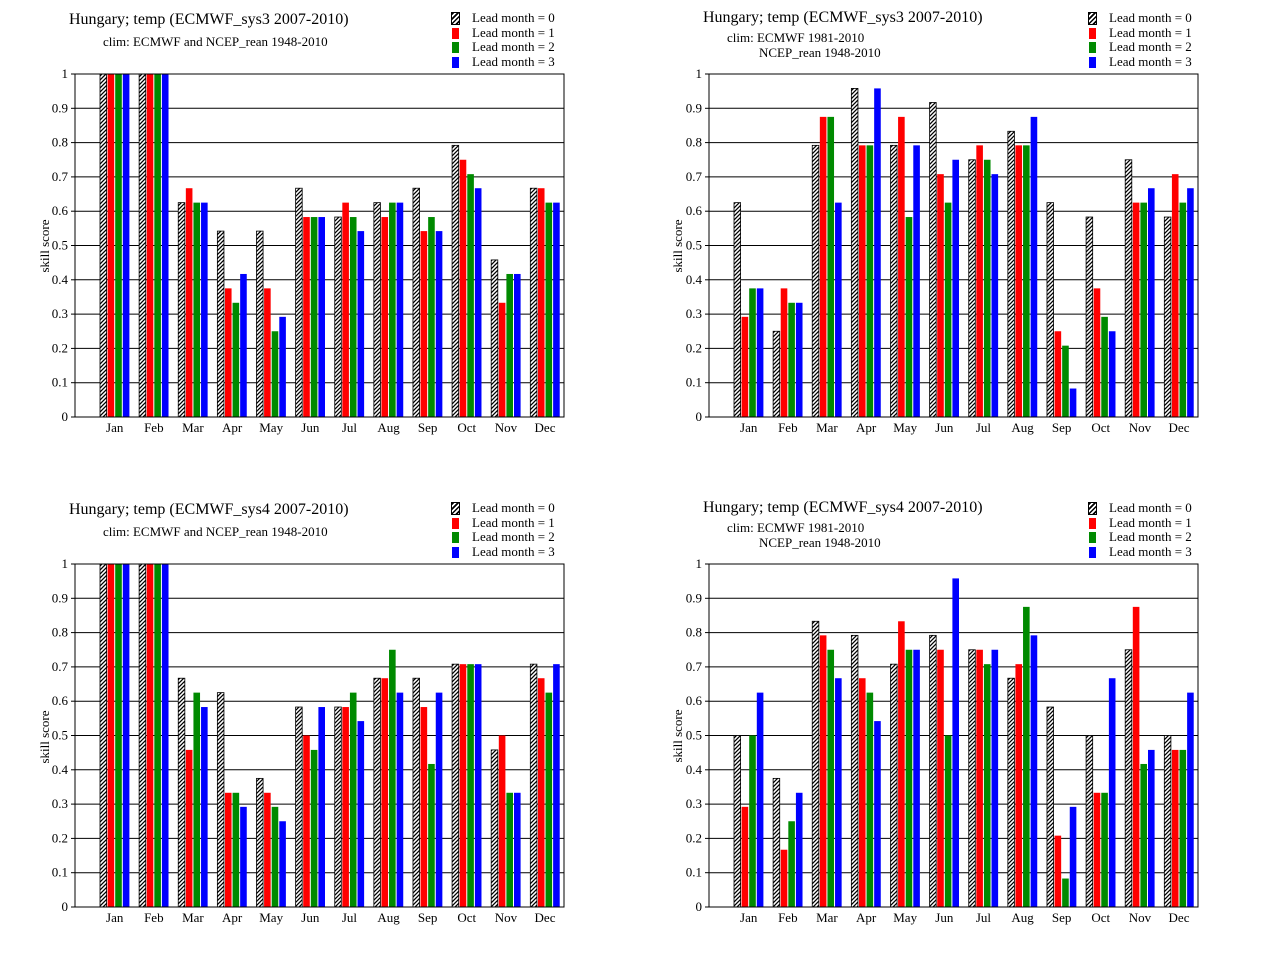 The image size is (1268, 980). What do you see at coordinates (694, 176) in the screenshot?
I see `y-tick-label: 0.7` at bounding box center [694, 176].